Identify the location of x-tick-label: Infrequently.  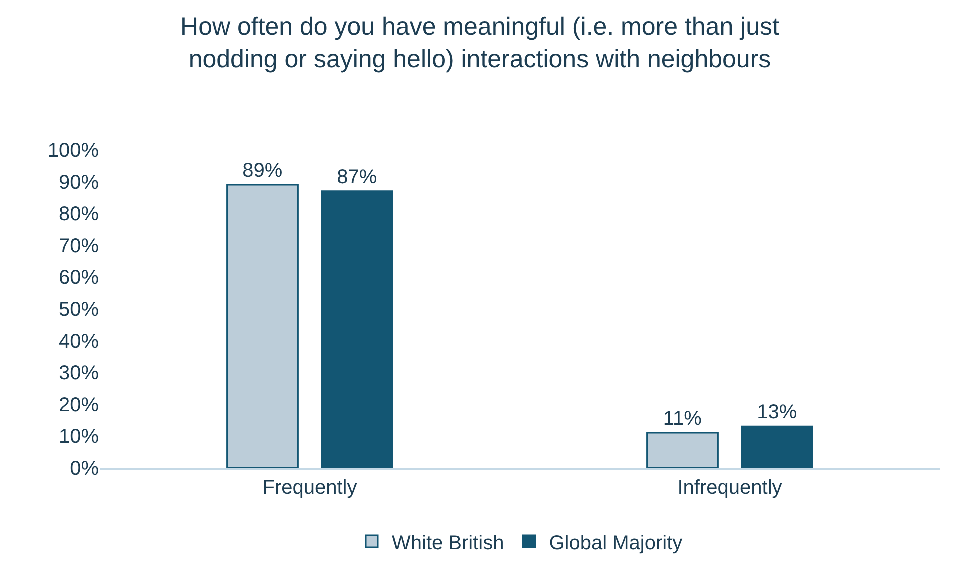
(730, 488).